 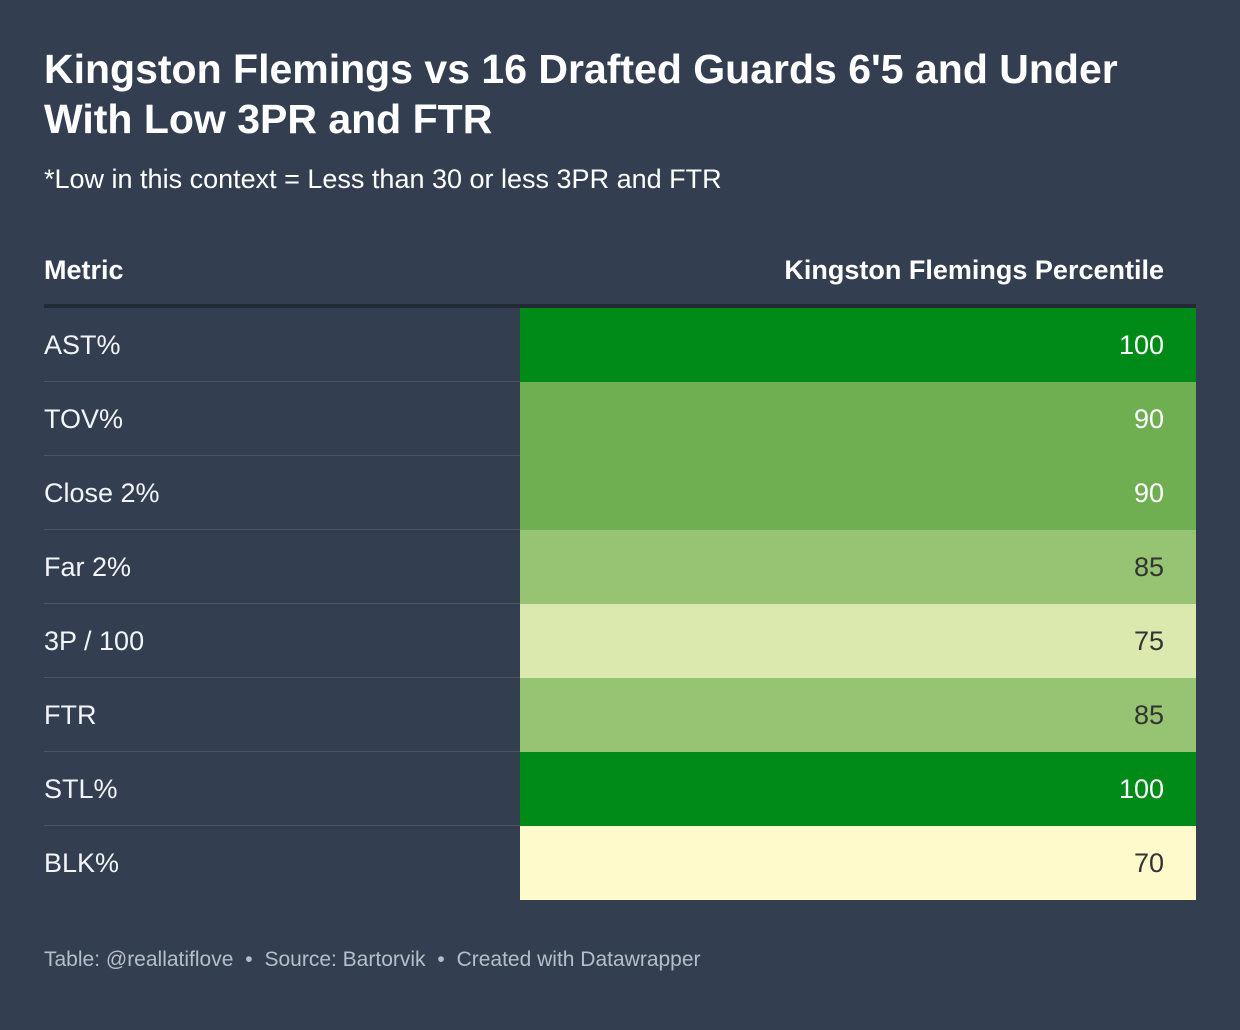 I want to click on created-with-credit: Created with Datawrapper, so click(x=578, y=959).